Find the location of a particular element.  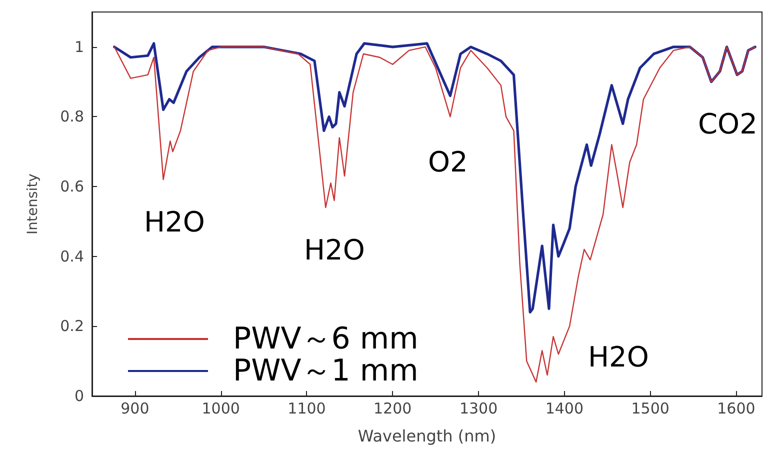

x-tick-label: 900 is located at coordinates (135, 409).